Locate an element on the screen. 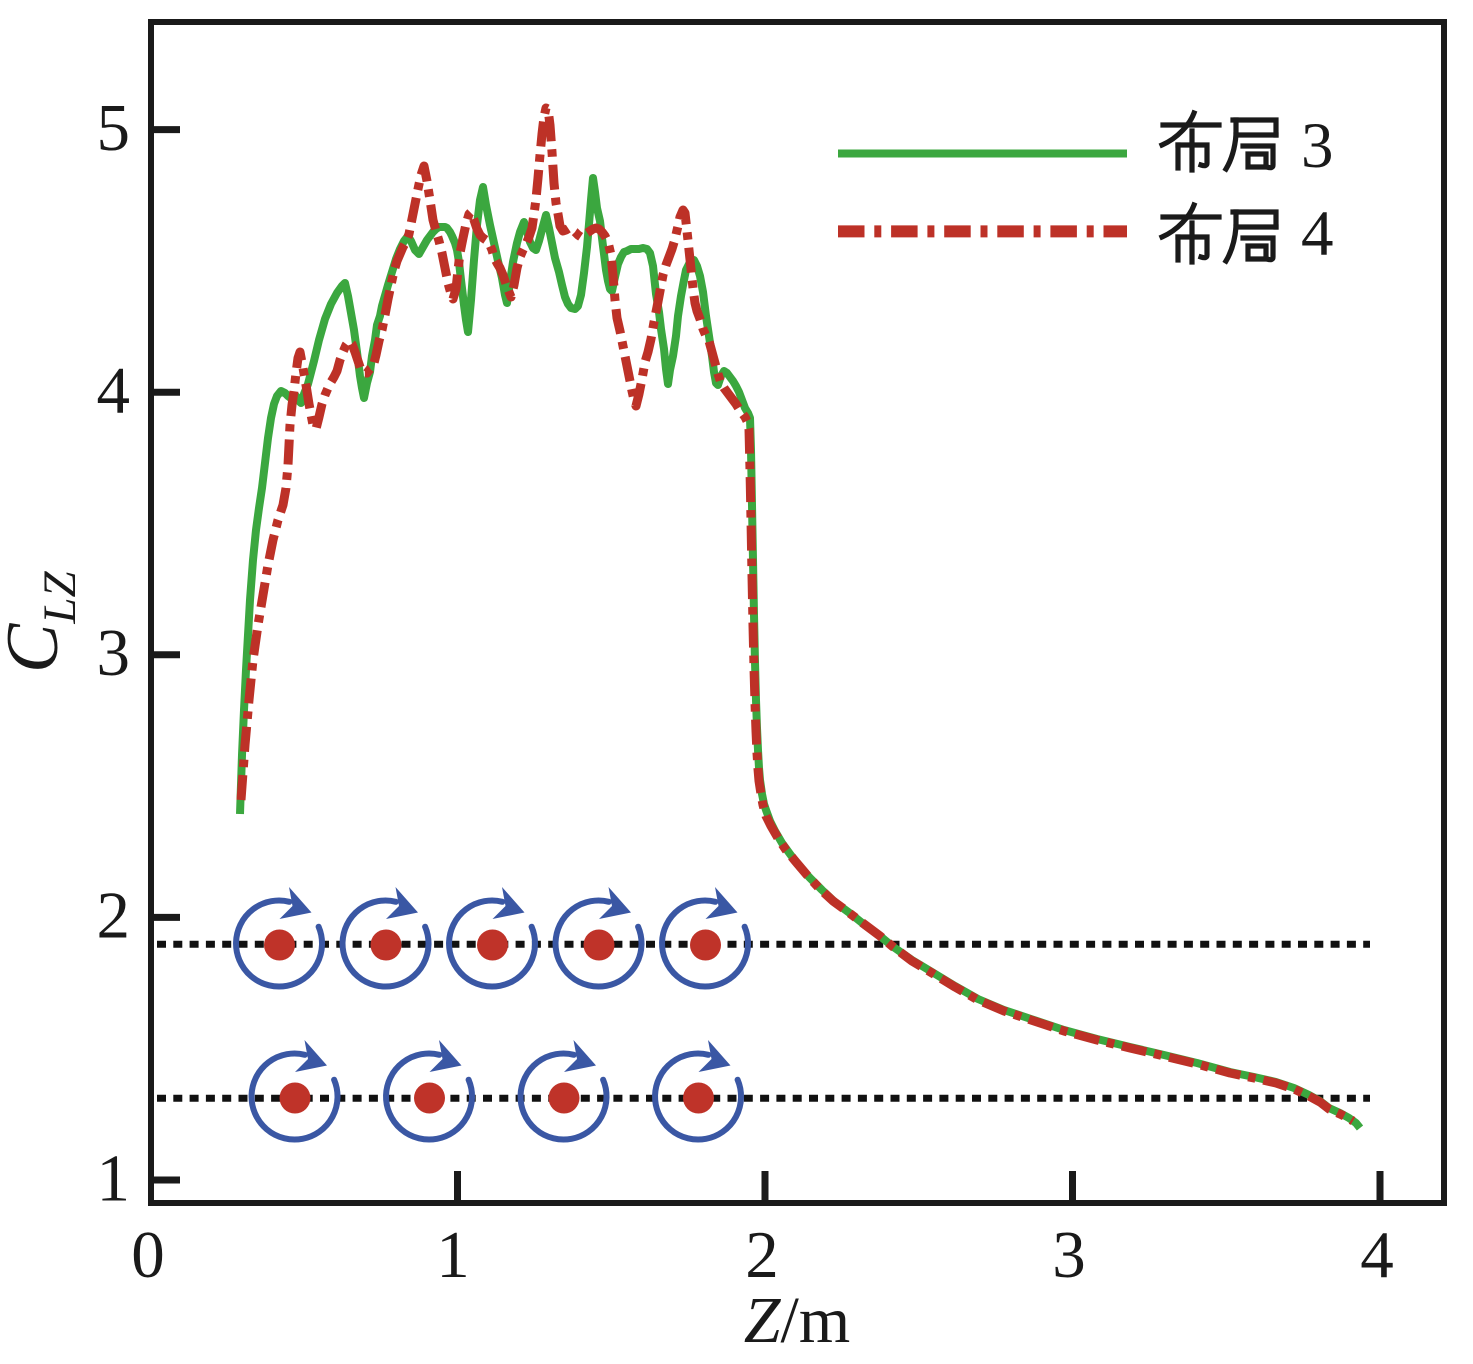 Image resolution: width=1473 pixels, height=1364 pixels. svg-text: CLZ is located at coordinates (43, 622).